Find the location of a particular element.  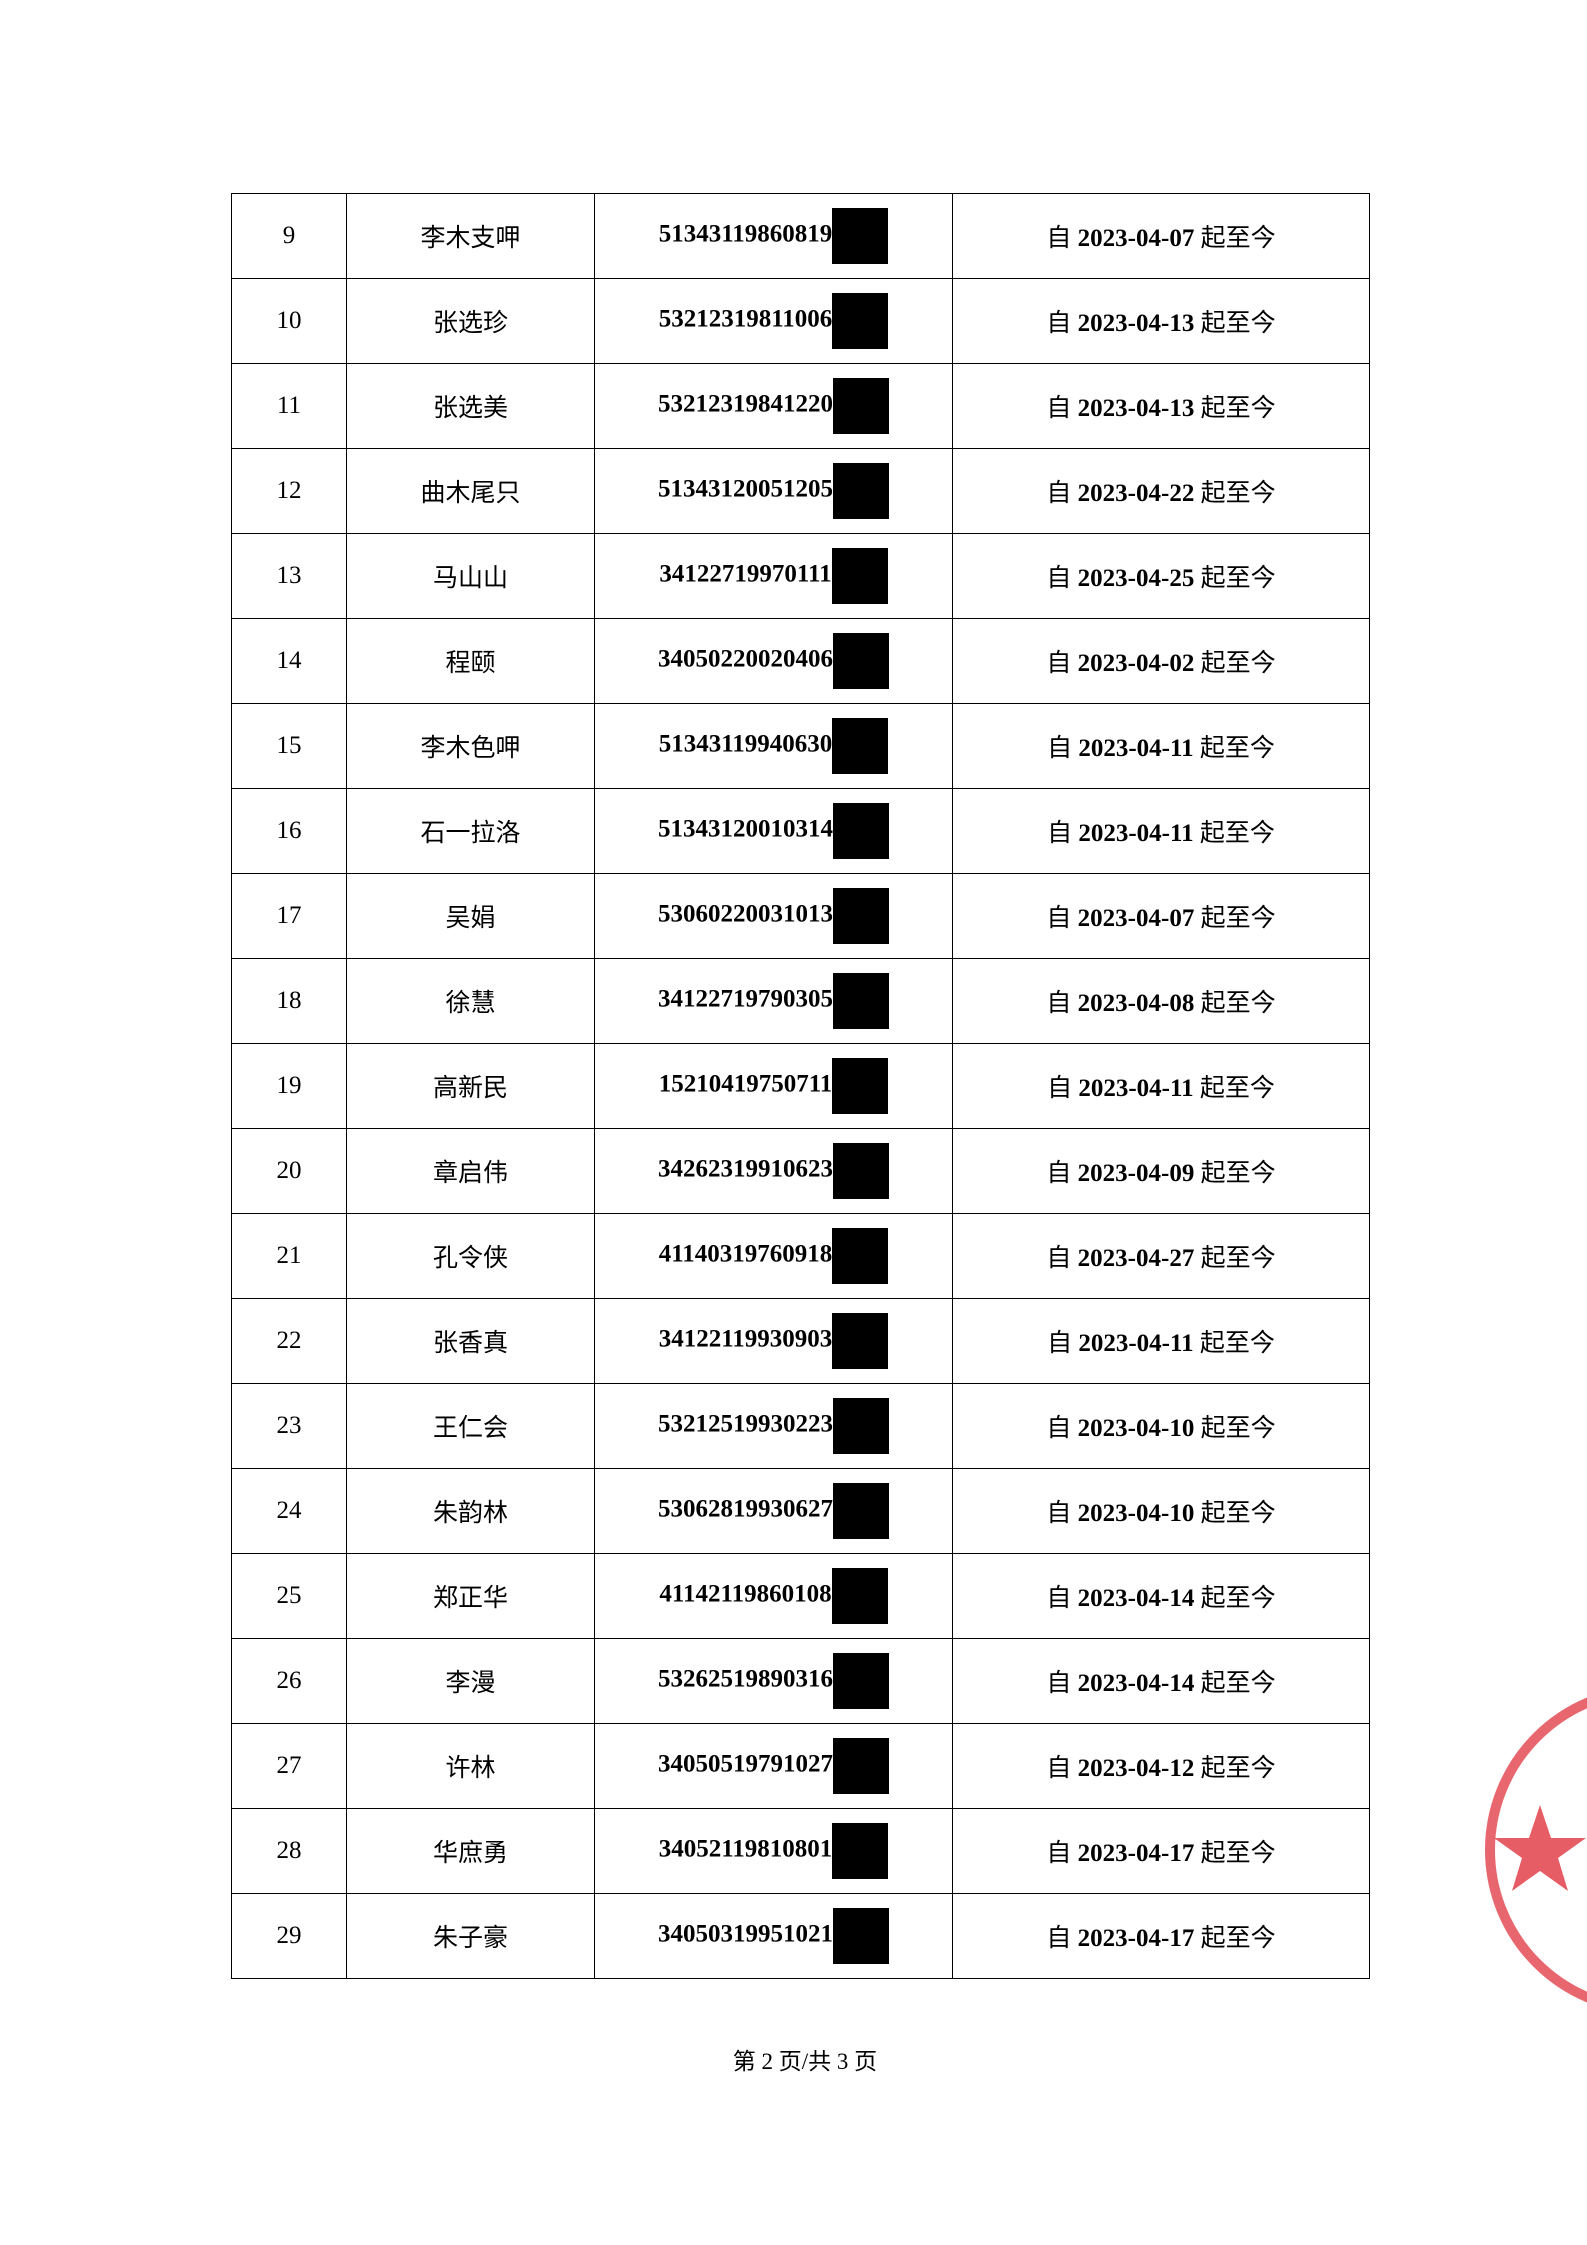

row-number: 18 is located at coordinates (289, 1001).